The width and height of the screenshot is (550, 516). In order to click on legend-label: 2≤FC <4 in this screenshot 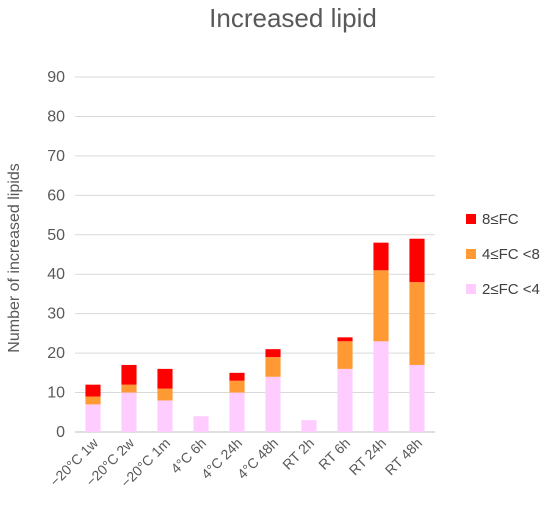, I will do `click(511, 289)`.